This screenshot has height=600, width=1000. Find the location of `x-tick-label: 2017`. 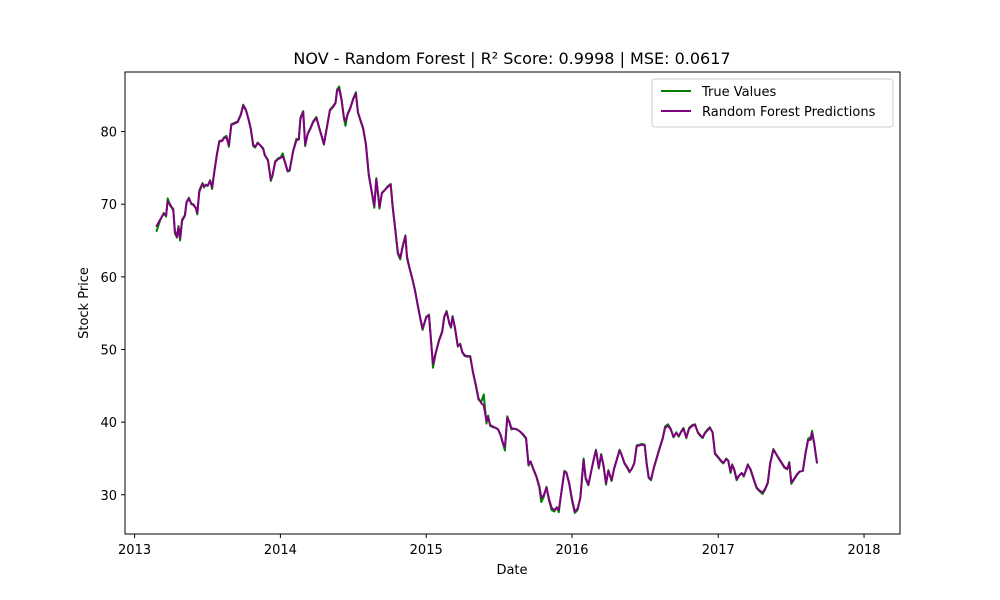

x-tick-label: 2017 is located at coordinates (718, 550).